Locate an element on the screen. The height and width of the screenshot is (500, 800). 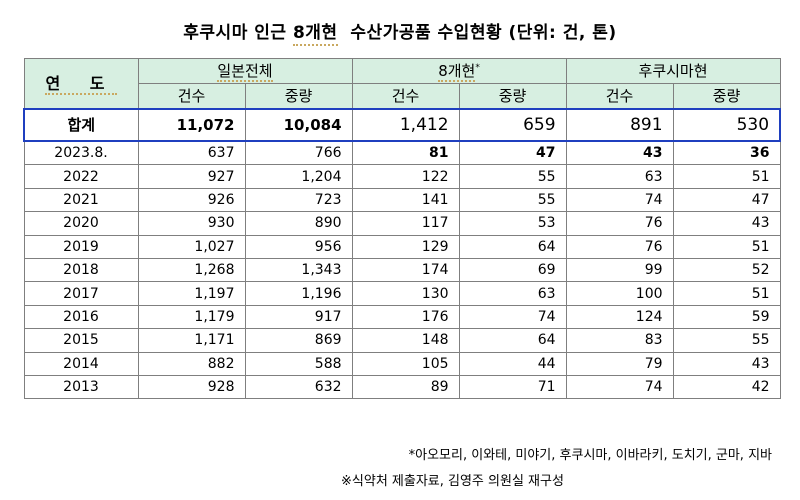
header-japan-count: 건수 is located at coordinates (191, 96).